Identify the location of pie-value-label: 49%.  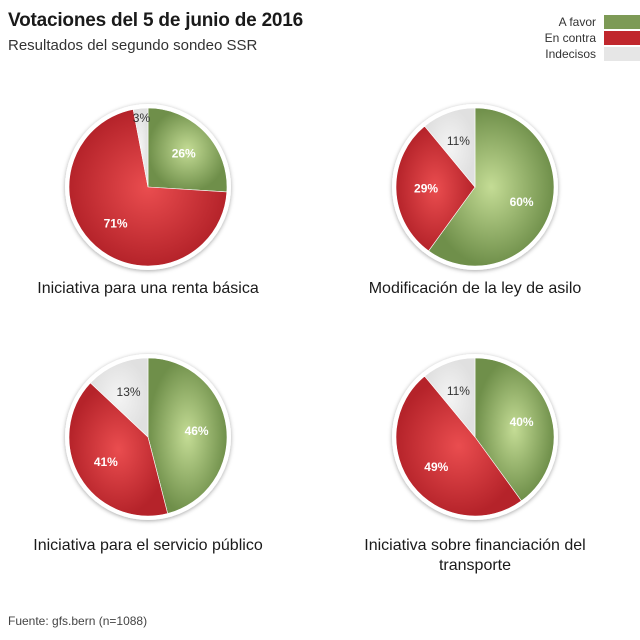
(436, 467).